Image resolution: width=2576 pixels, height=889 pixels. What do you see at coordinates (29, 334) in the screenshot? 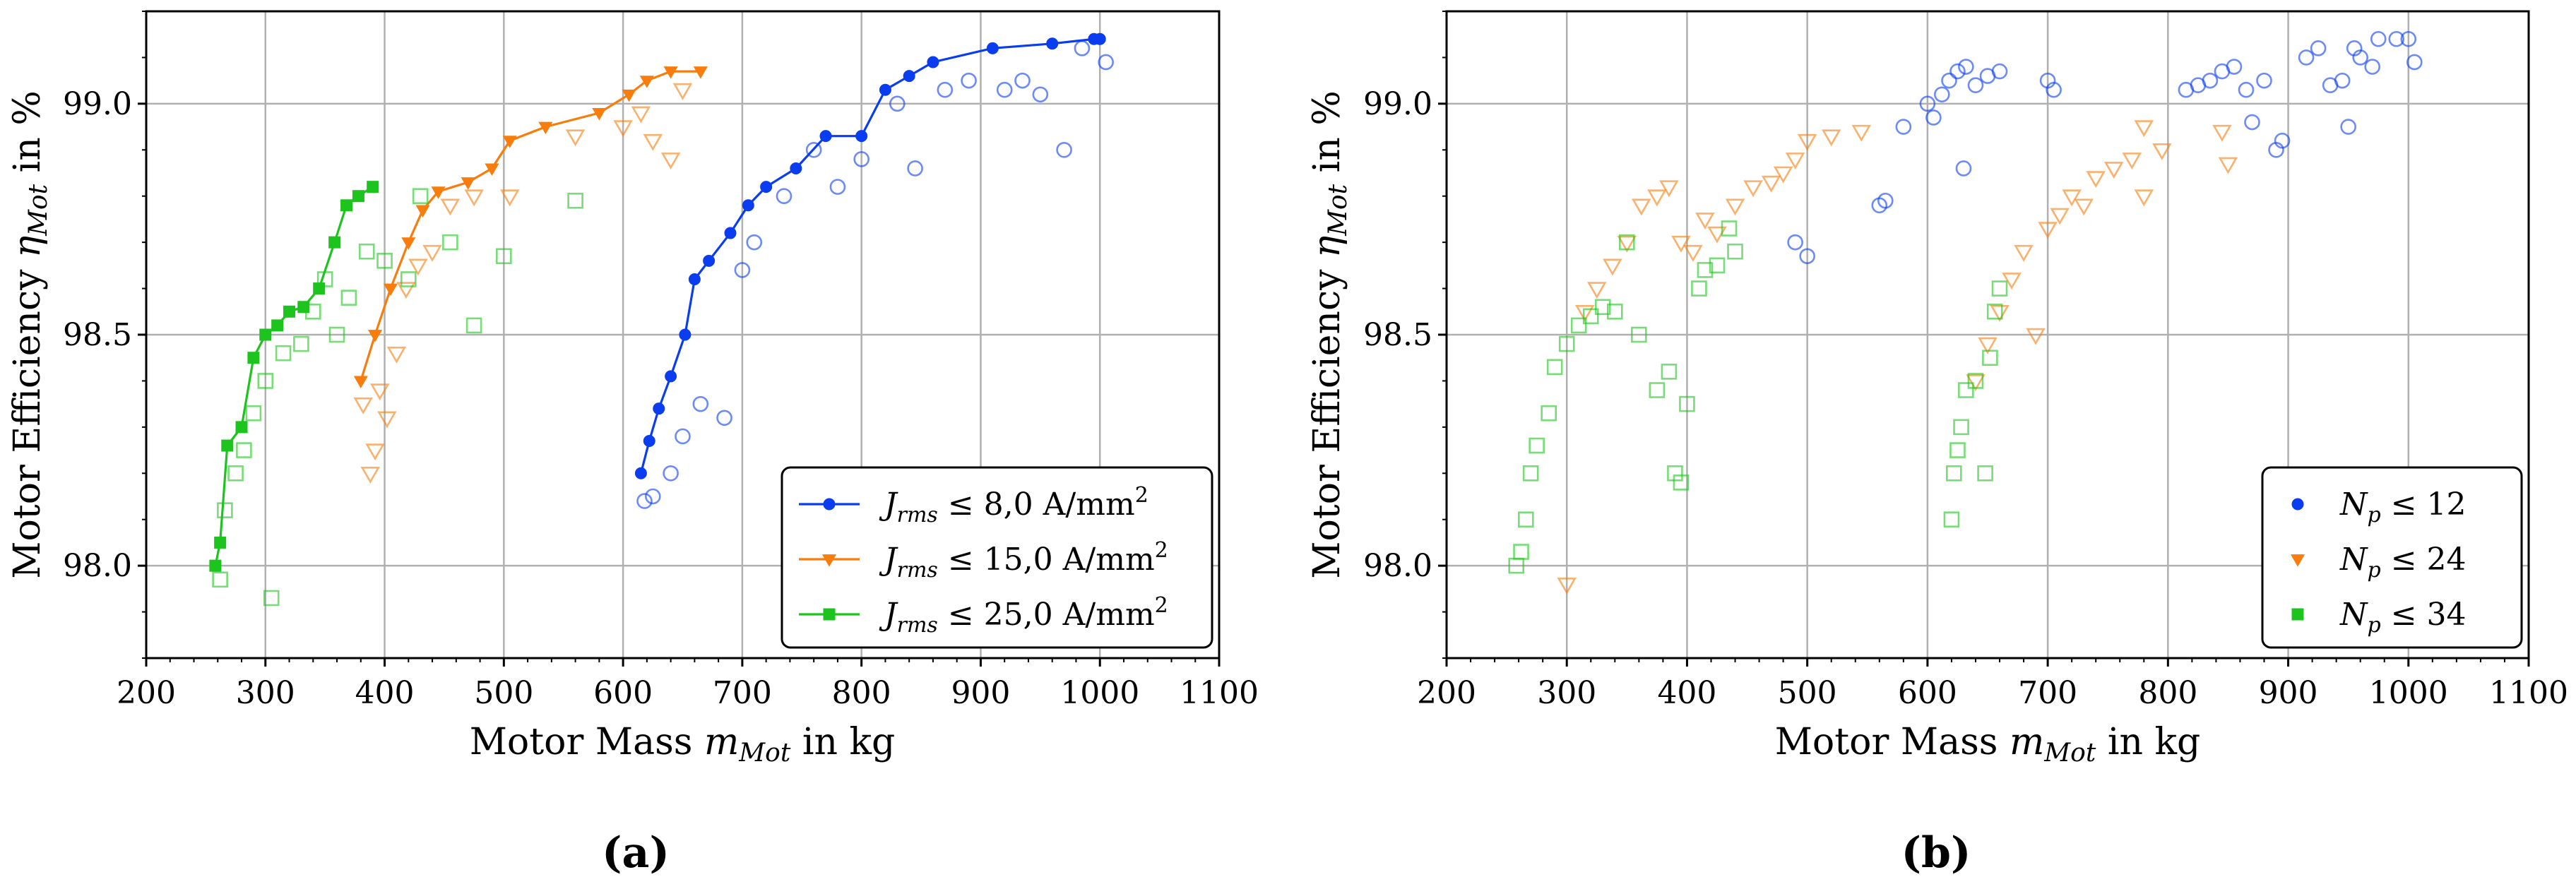
I see `y-axis-label-a: Motor Efficiency ηMot in %` at bounding box center [29, 334].